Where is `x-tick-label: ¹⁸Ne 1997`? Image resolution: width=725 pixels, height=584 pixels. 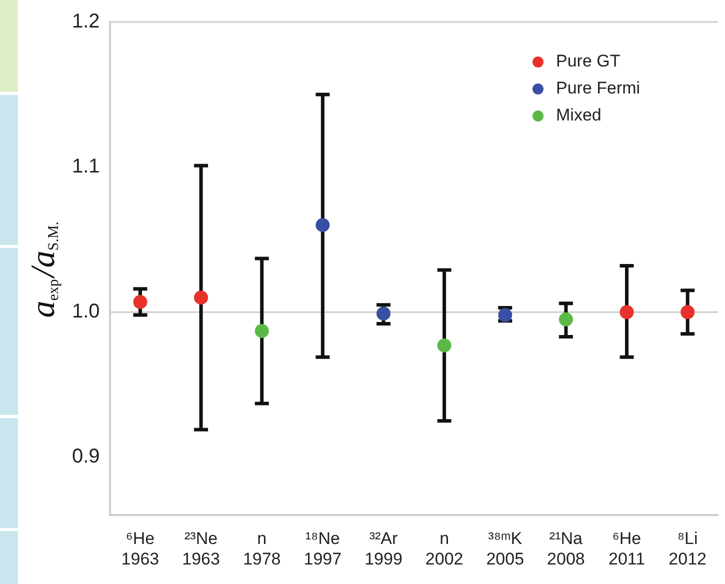 x-tick-label: ¹⁸Ne 1997 is located at coordinates (323, 548).